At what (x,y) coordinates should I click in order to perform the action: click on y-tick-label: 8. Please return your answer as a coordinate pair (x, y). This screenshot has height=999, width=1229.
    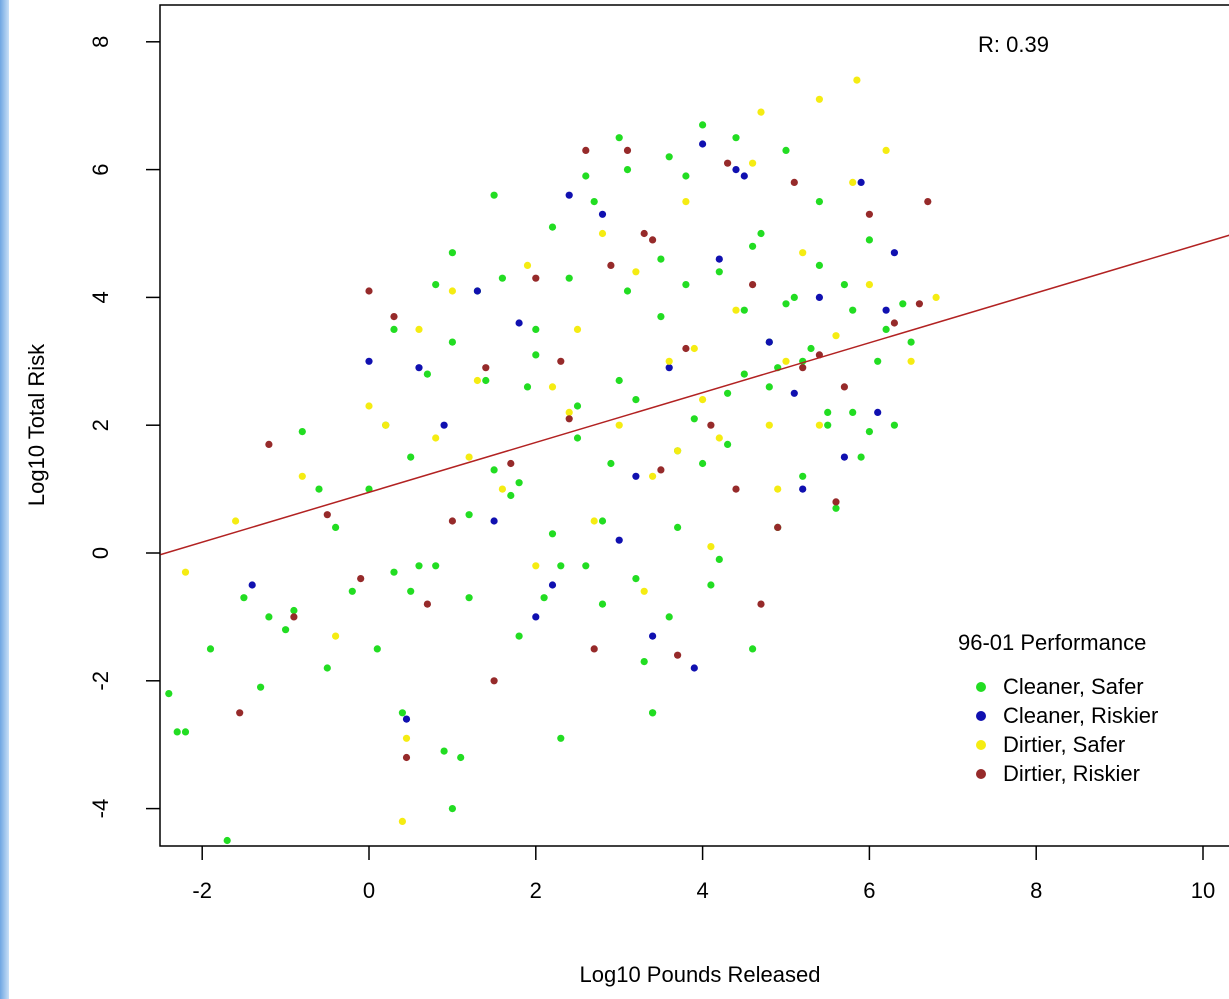
    Looking at the image, I should click on (100, 42).